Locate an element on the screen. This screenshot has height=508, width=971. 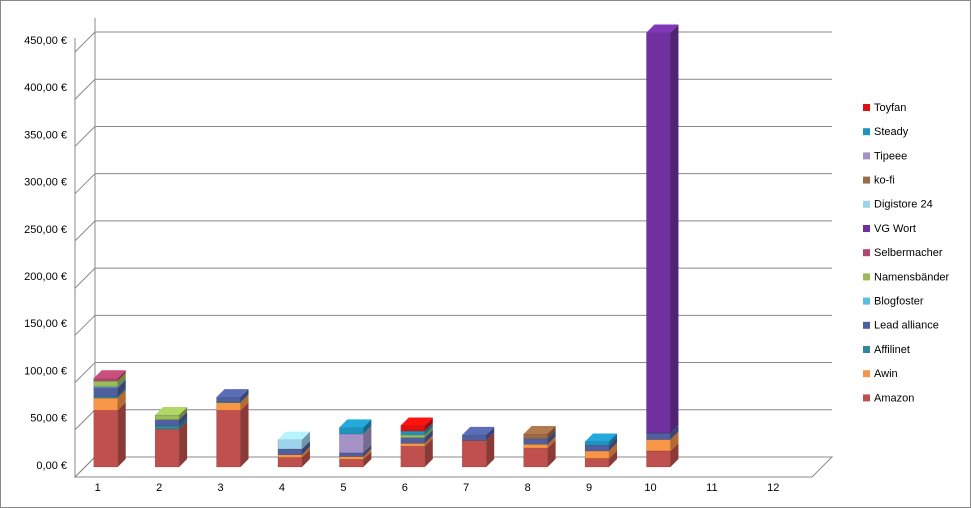
legend-label: VG Wort is located at coordinates (895, 229).